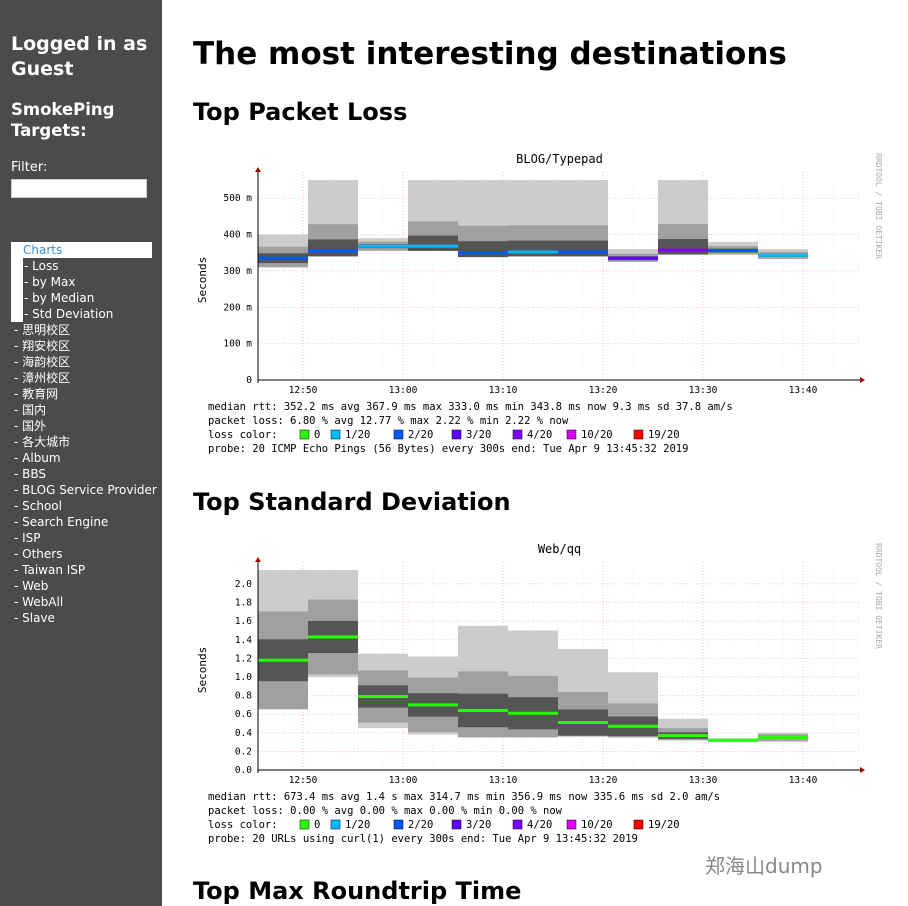 The image size is (908, 906). What do you see at coordinates (243, 603) in the screenshot?
I see `y-tick-label: 1.8` at bounding box center [243, 603].